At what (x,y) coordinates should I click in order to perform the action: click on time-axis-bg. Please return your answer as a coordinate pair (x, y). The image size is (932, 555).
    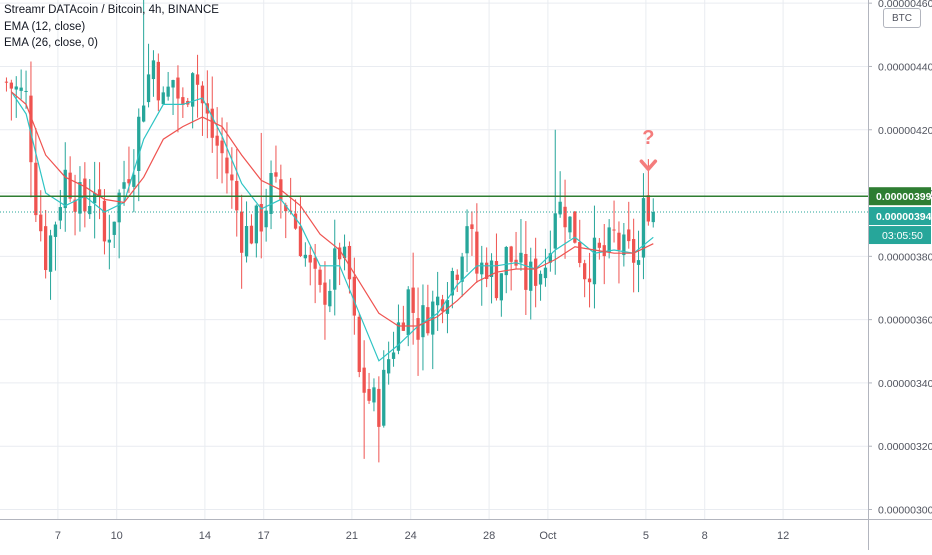
    Looking at the image, I should click on (466, 534).